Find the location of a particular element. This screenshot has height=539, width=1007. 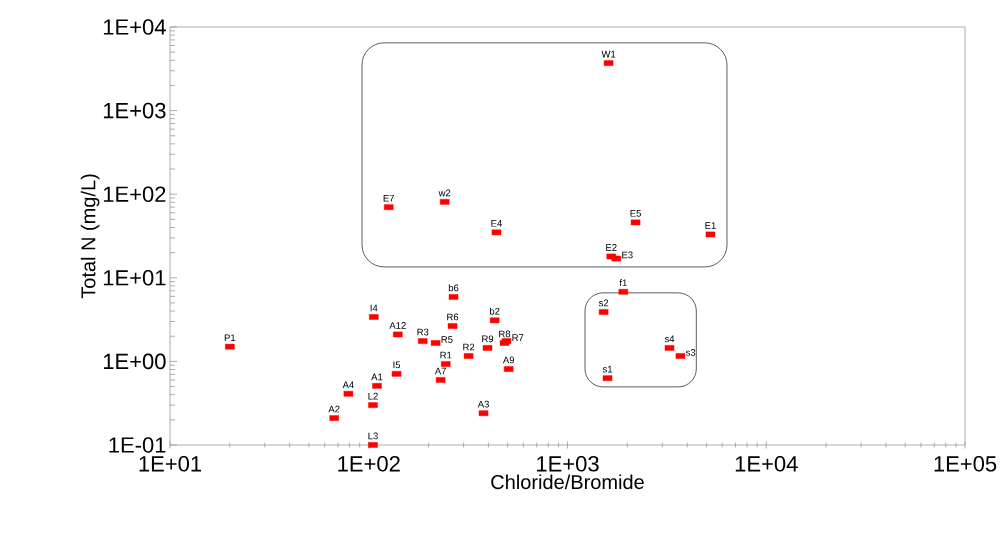

series-label: E4 is located at coordinates (496, 223).